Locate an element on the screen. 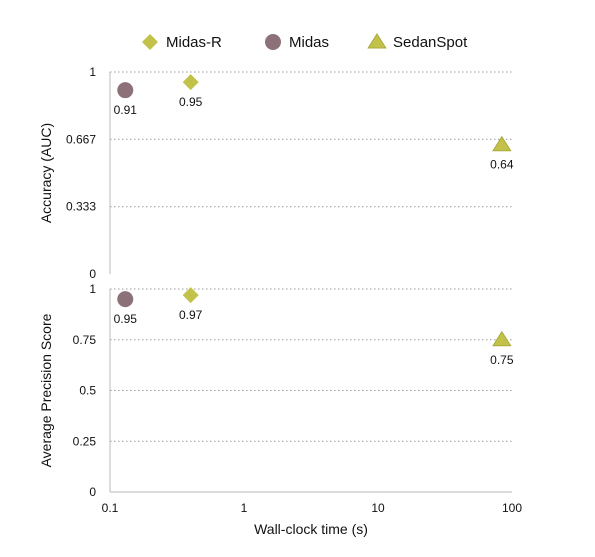 The width and height of the screenshot is (595, 557). data-label-midas-r: 0.95 is located at coordinates (191, 102).